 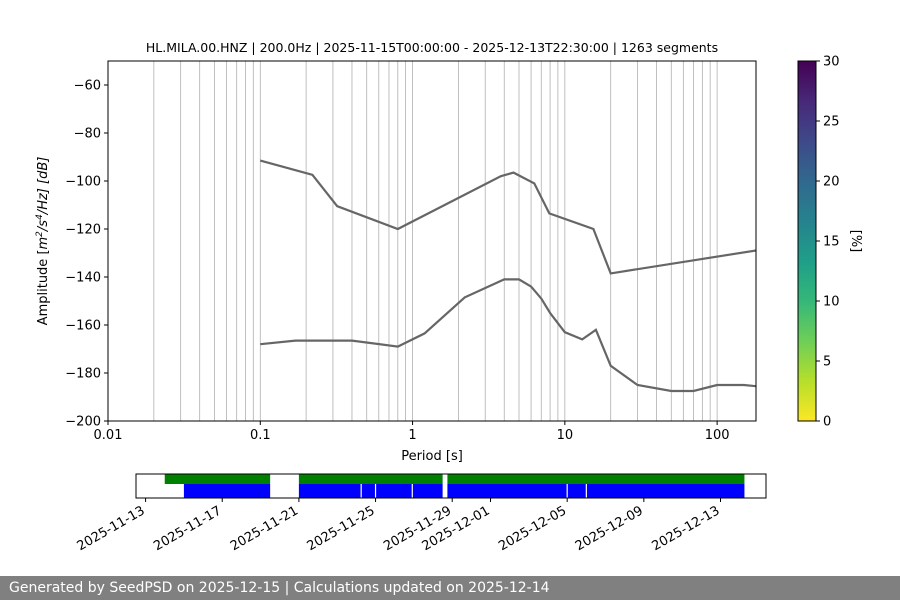 I want to click on date-tick-label: 2025-11-21, so click(x=264, y=528).